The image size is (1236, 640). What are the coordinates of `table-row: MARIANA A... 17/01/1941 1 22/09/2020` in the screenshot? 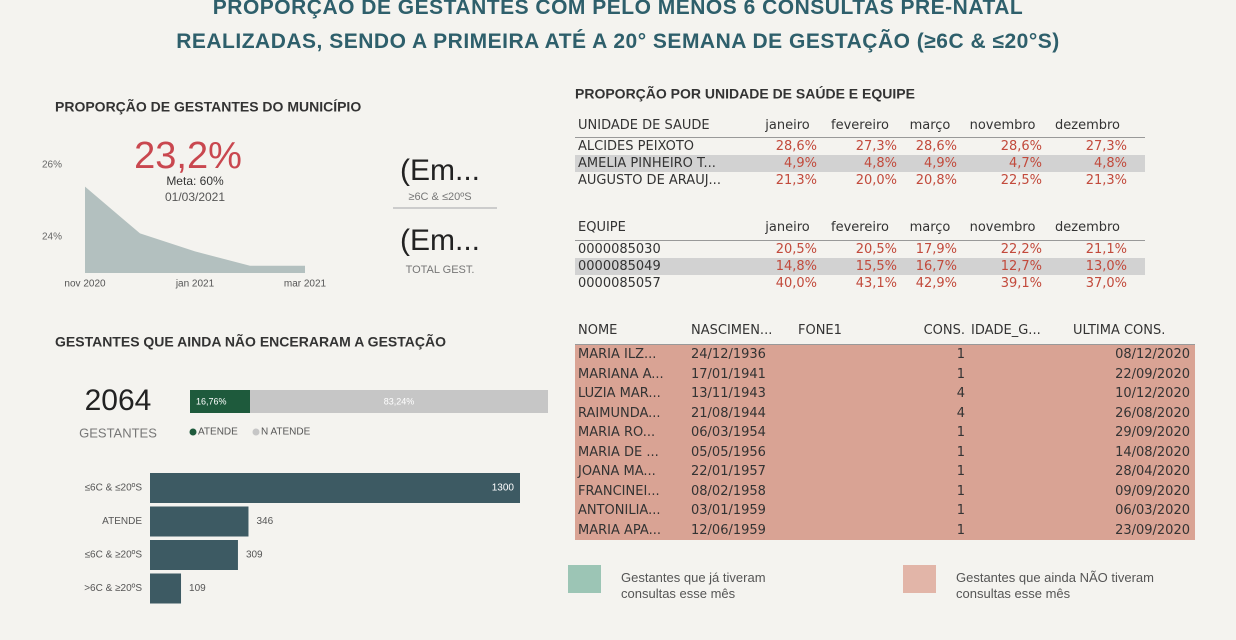 It's located at (885, 375).